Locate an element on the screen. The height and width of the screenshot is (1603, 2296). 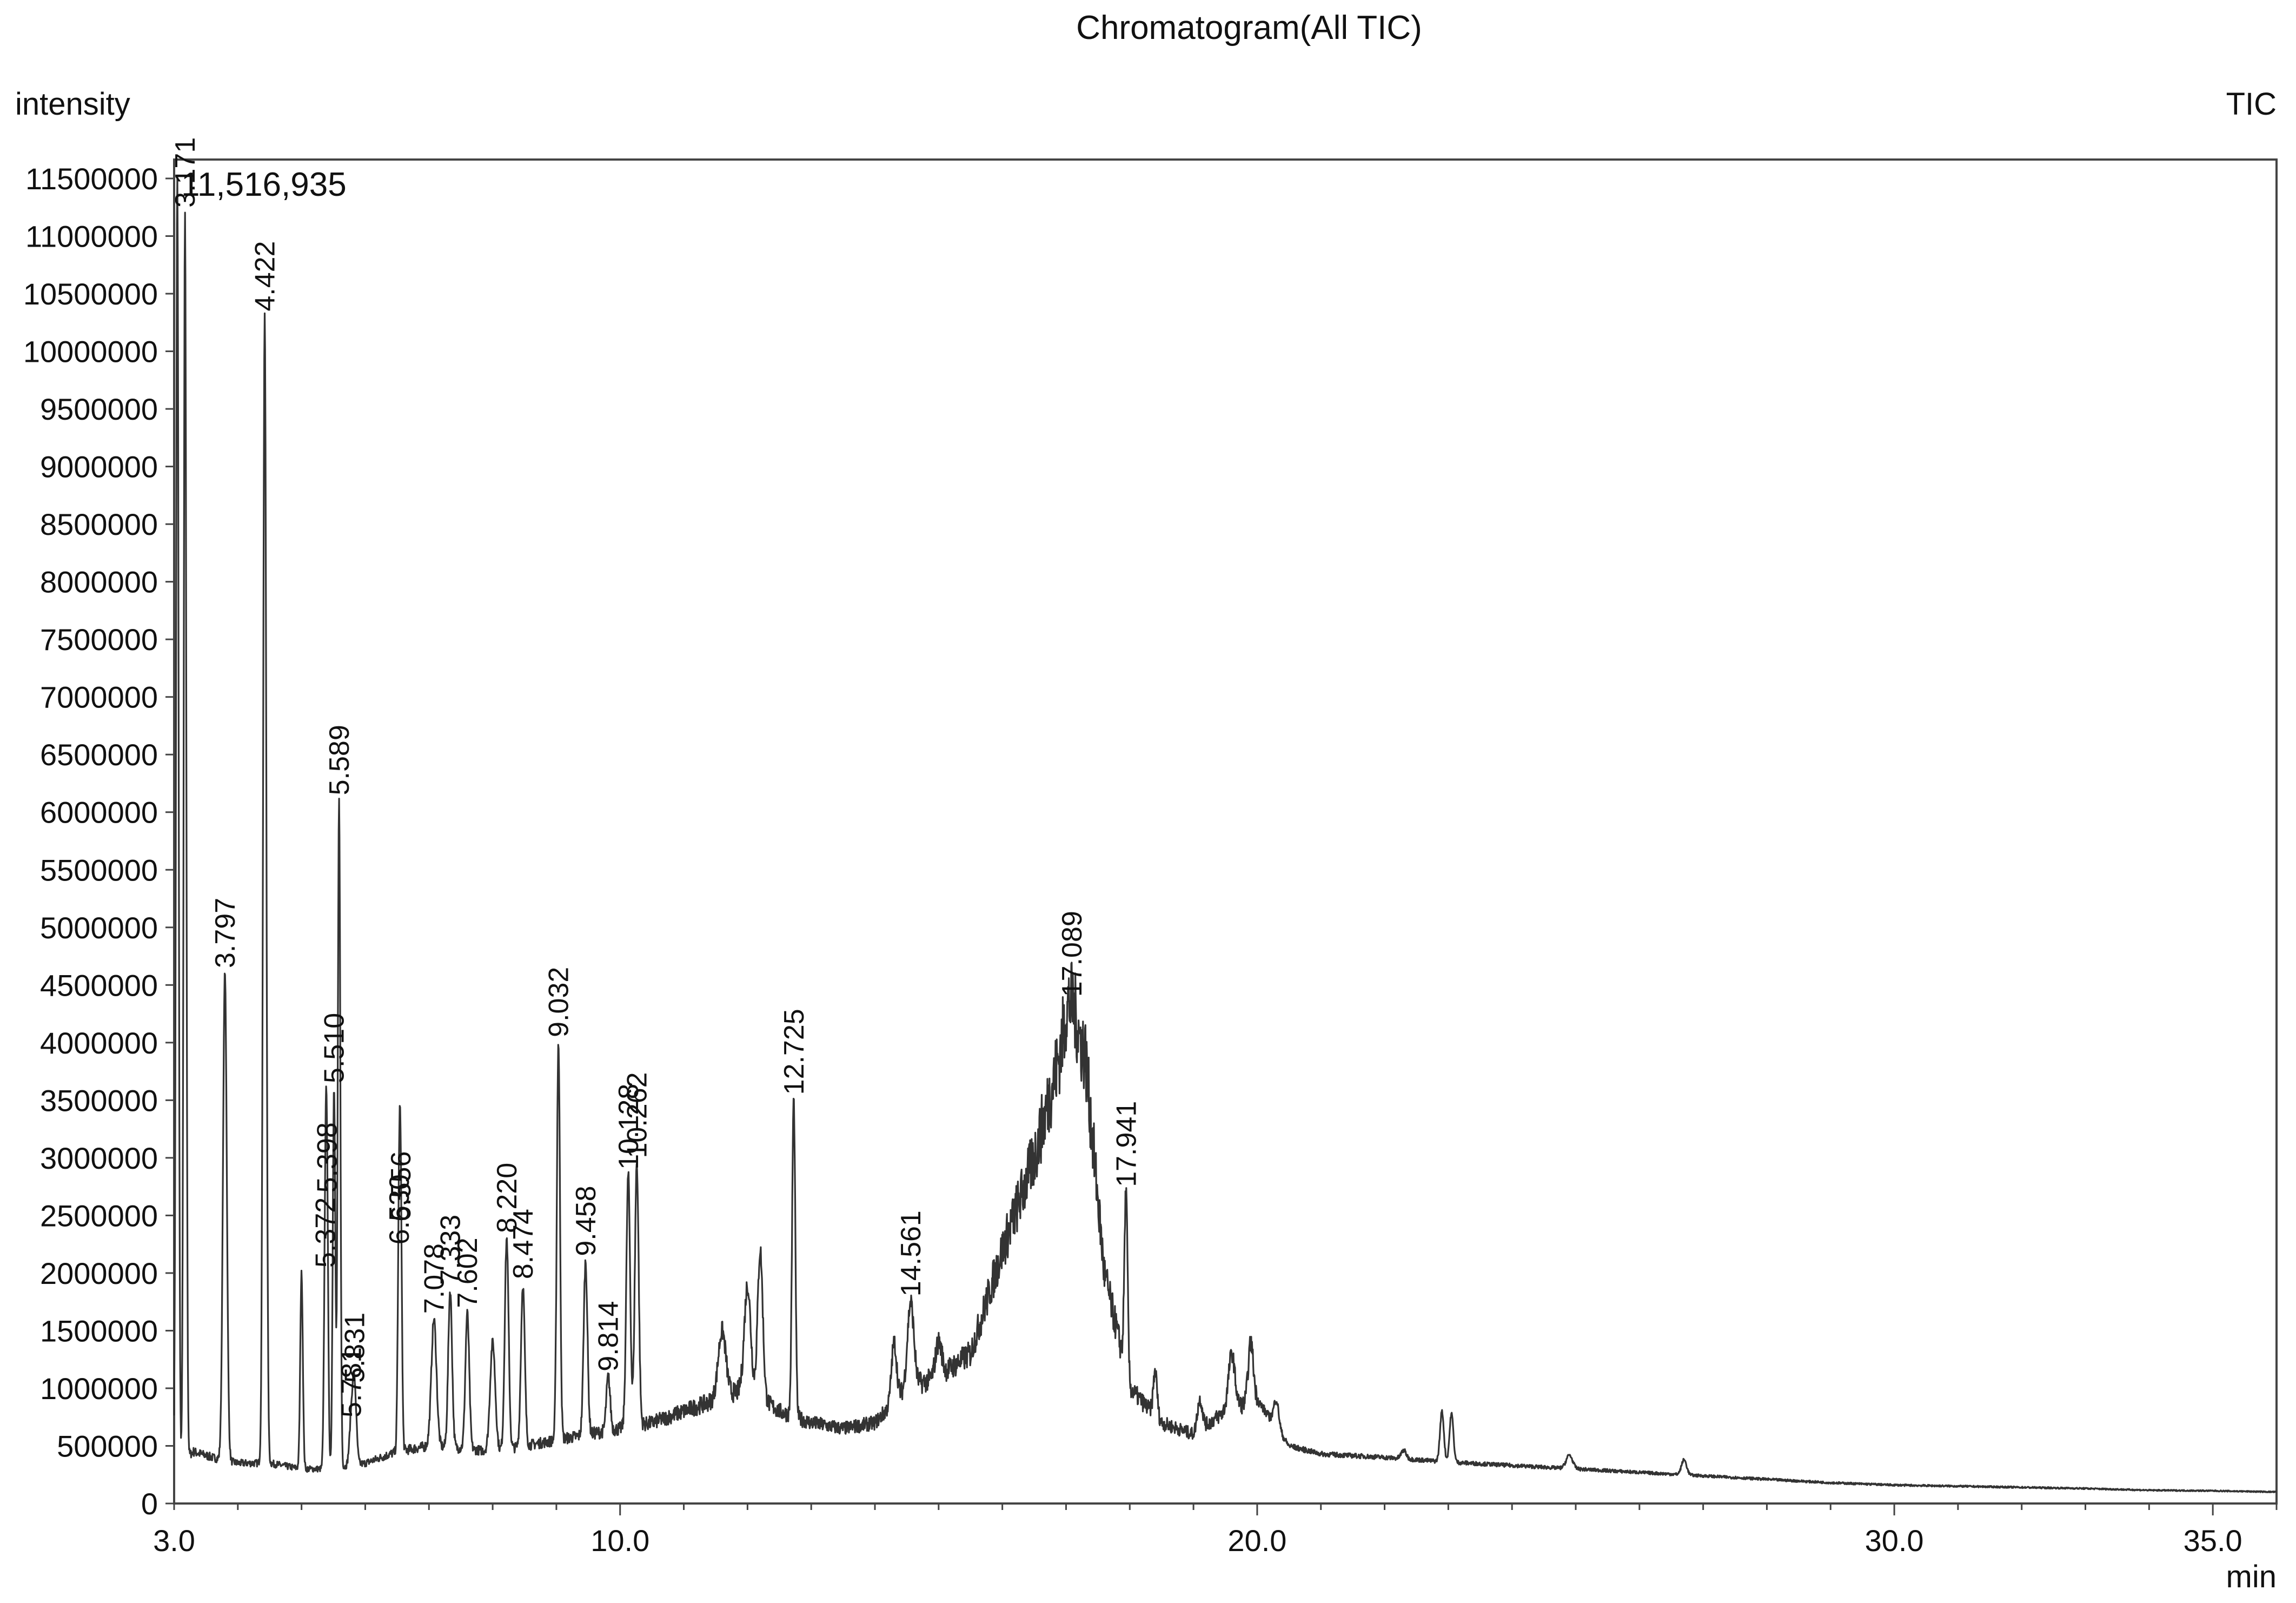
trace-label: TIC is located at coordinates (2251, 104).